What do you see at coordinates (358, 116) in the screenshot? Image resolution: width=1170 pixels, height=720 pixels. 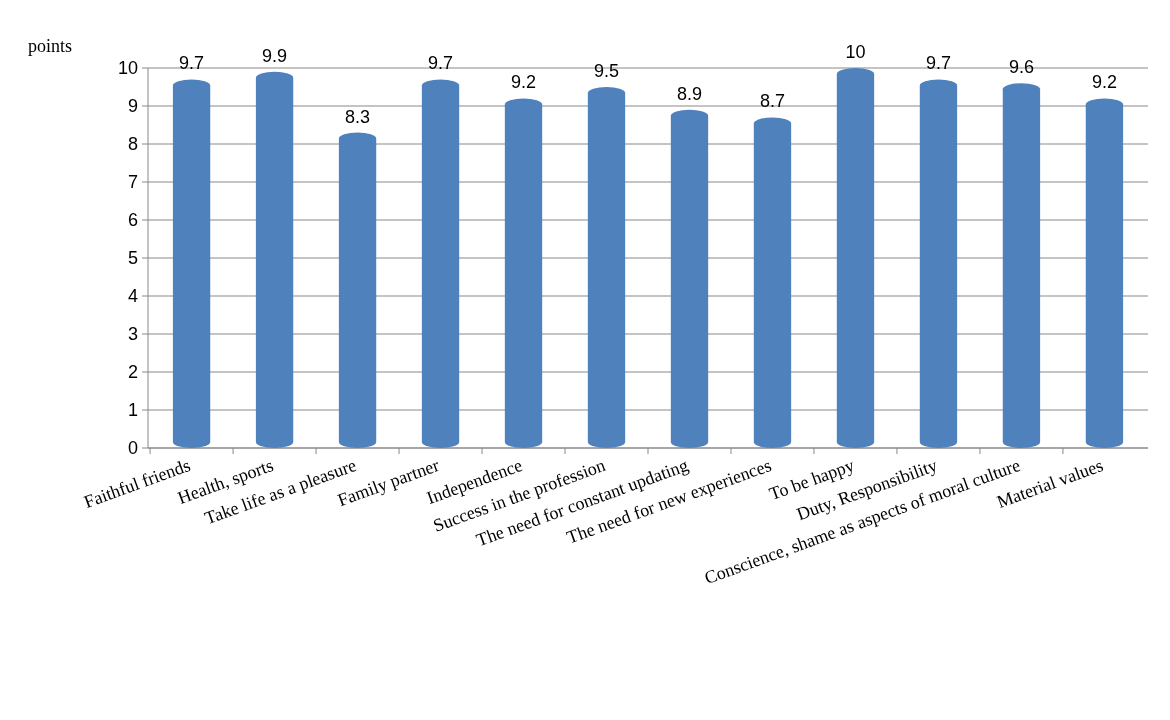 I see `data-label: 8.3` at bounding box center [358, 116].